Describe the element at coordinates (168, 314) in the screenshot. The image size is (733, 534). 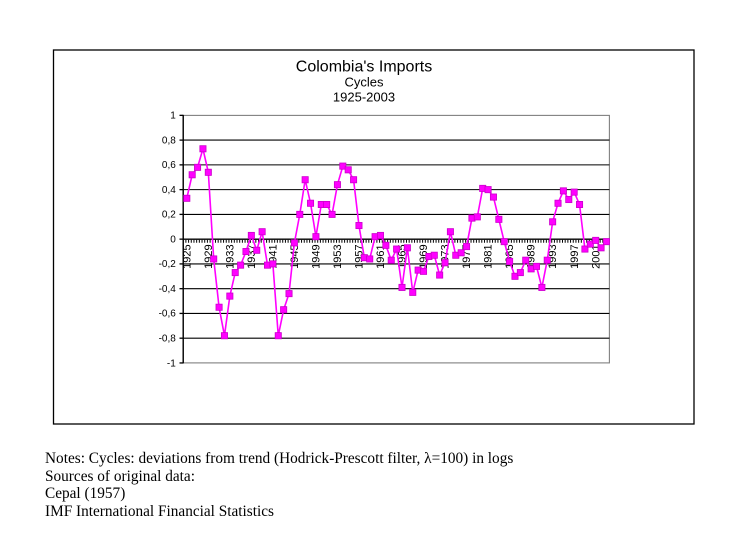
I see `svg-text: -0,6` at that location.